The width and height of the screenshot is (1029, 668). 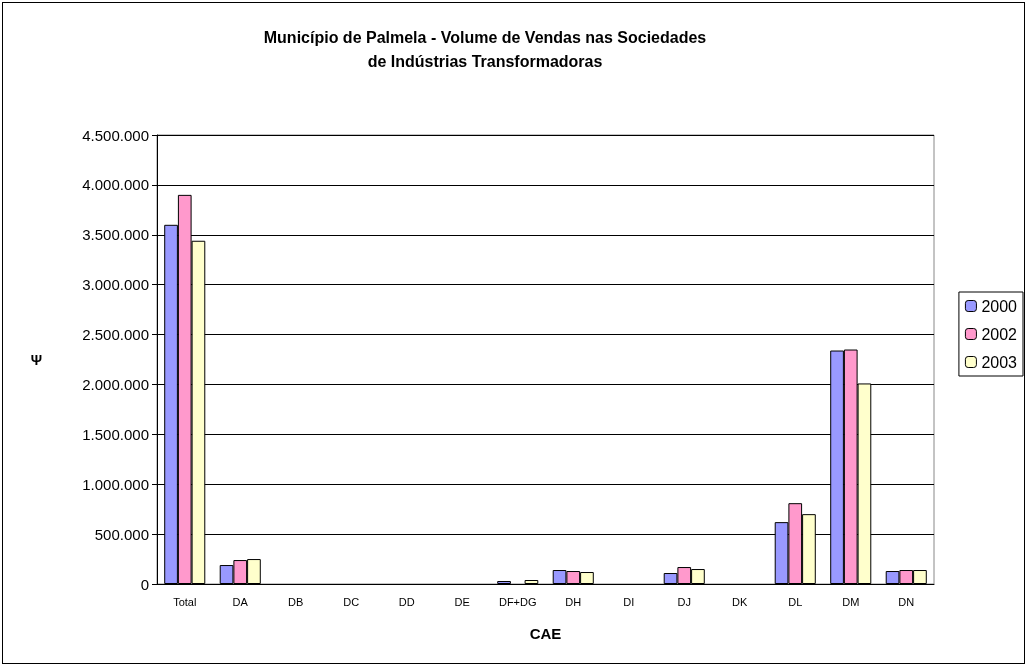 I want to click on x-tick-label: DE, so click(x=462, y=601).